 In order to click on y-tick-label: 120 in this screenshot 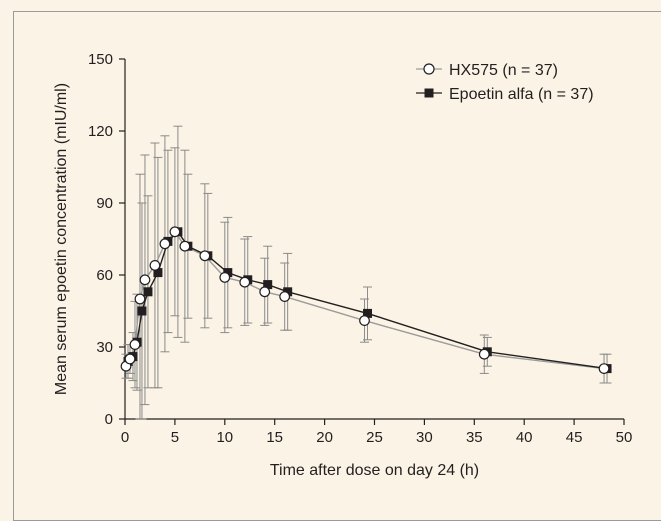, I will do `click(100, 131)`.